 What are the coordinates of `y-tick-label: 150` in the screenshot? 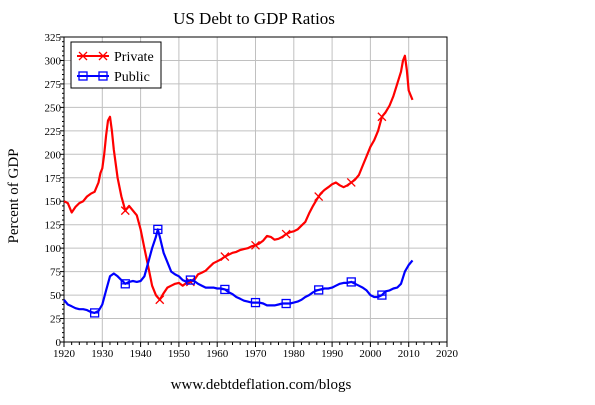 It's located at (53, 202).